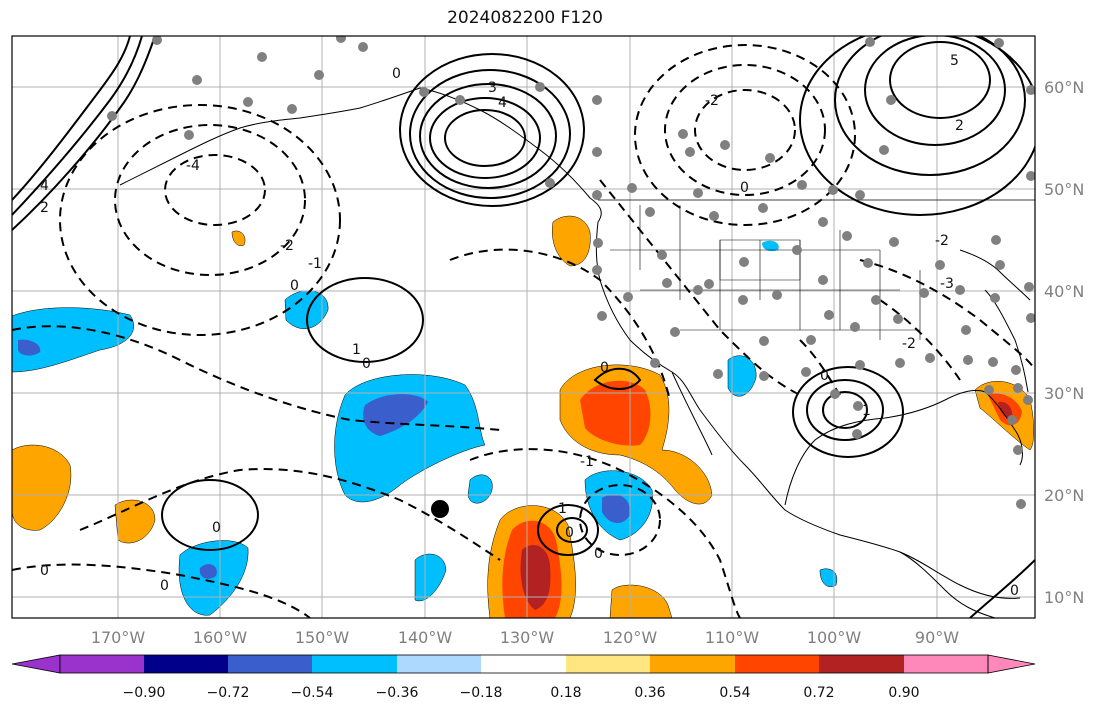 The width and height of the screenshot is (1105, 712). What do you see at coordinates (765, 272) in the screenshot?
I see `state-borders` at bounding box center [765, 272].